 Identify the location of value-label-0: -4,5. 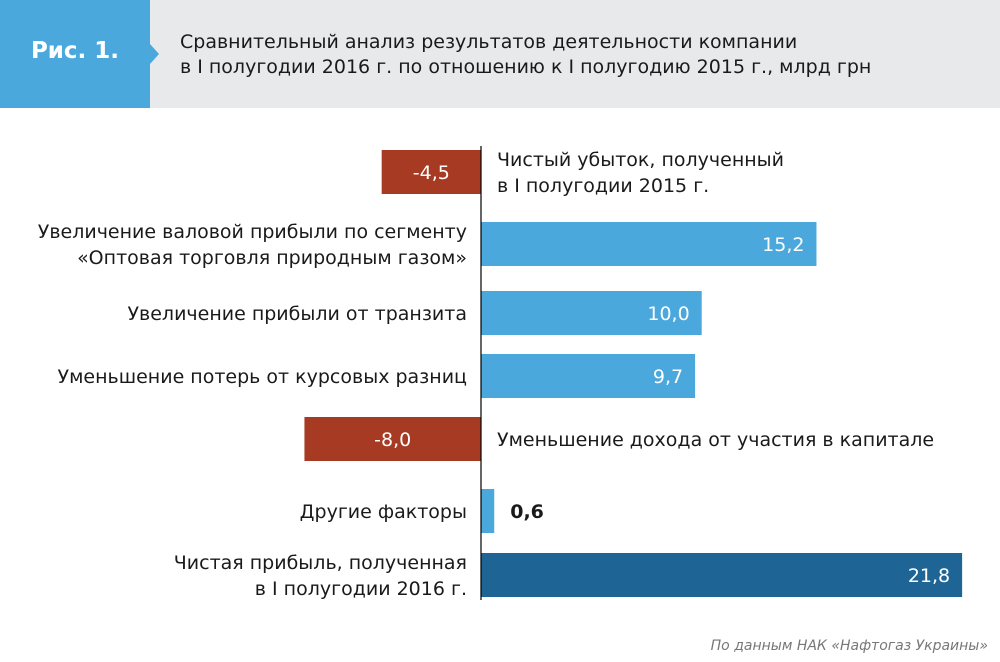
(431, 173).